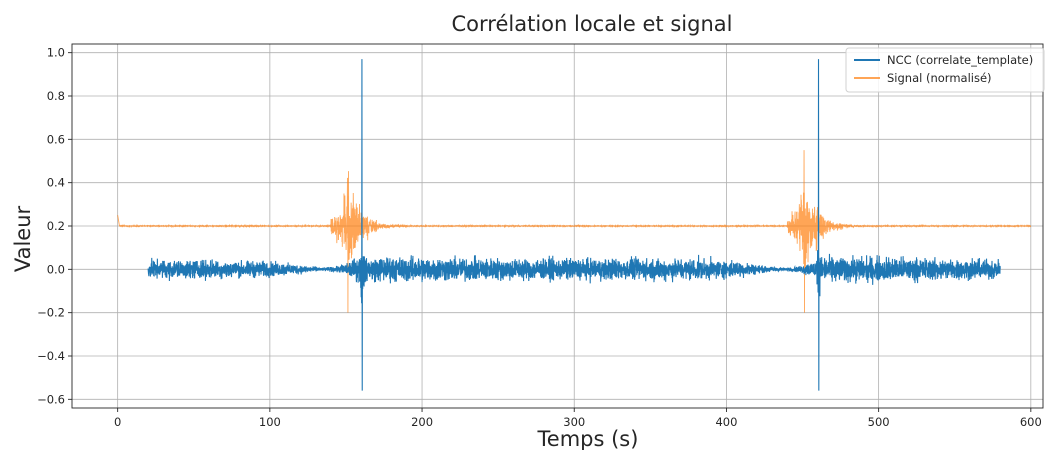  Describe the element at coordinates (939, 78) in the screenshot. I see `legend-label-signal: Signal (normalisé)` at that location.